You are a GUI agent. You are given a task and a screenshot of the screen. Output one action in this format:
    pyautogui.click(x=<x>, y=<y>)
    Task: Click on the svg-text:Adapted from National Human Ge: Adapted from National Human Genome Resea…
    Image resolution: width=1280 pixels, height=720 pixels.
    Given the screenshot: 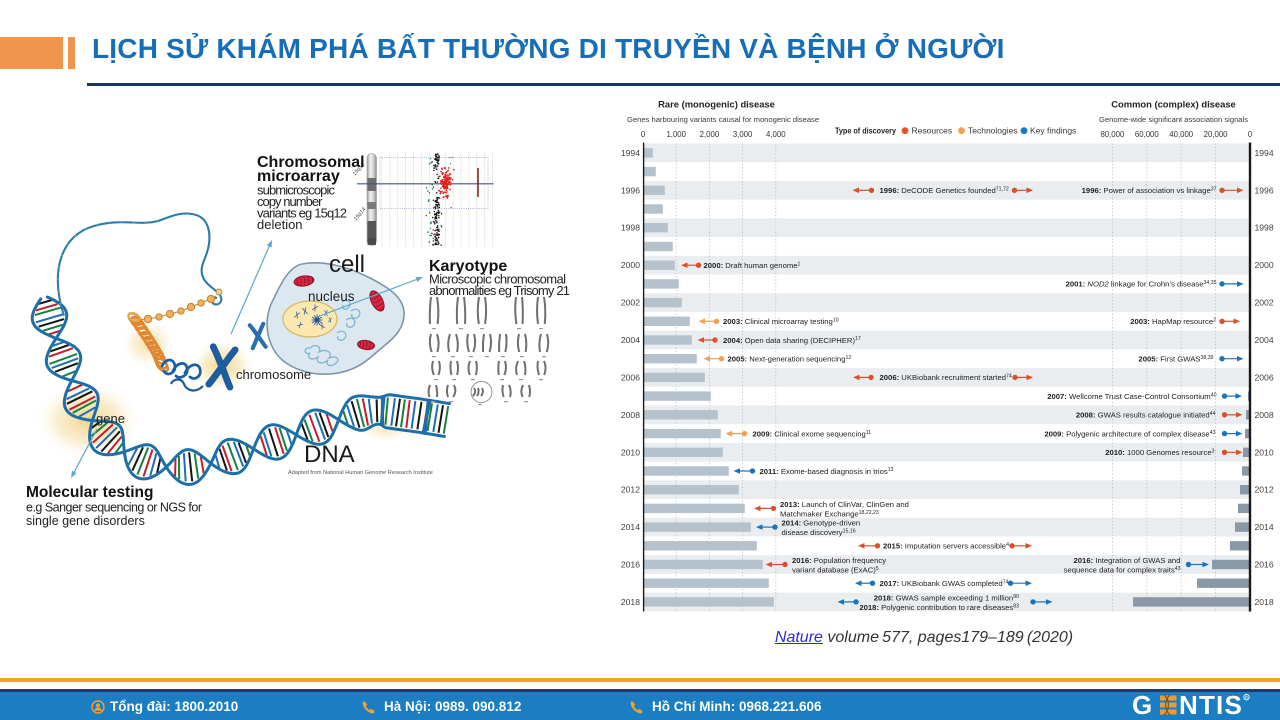 What is the action you would take?
    pyautogui.click(x=360, y=473)
    